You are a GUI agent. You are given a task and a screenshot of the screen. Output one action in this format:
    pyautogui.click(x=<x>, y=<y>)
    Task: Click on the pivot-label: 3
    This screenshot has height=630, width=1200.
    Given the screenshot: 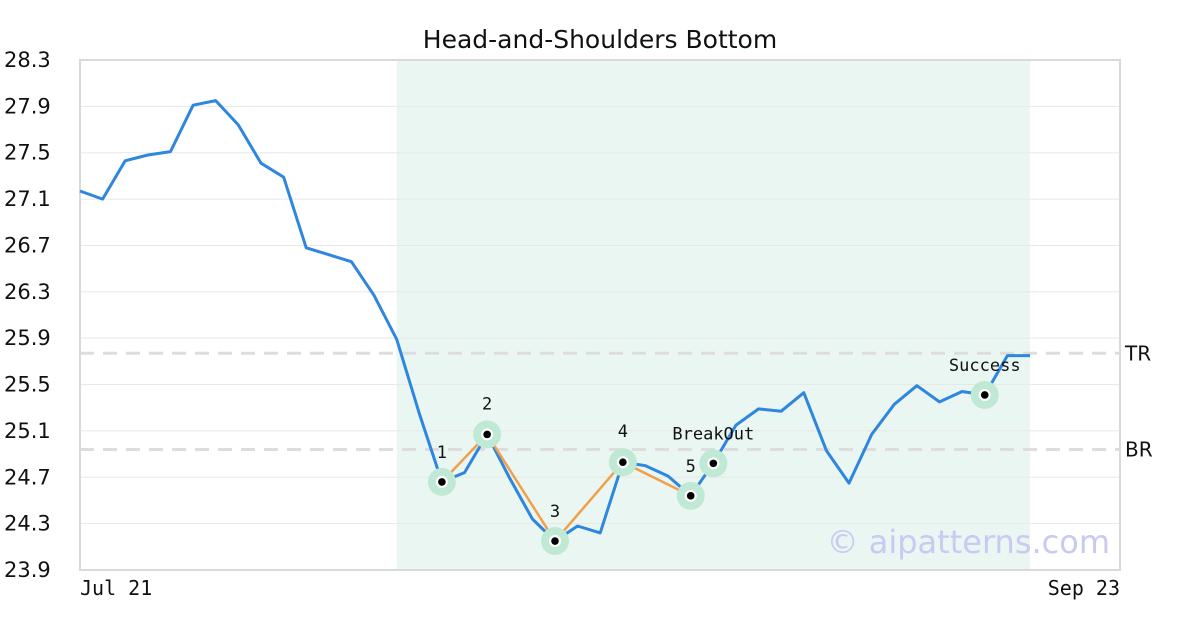 What is the action you would take?
    pyautogui.click(x=555, y=512)
    